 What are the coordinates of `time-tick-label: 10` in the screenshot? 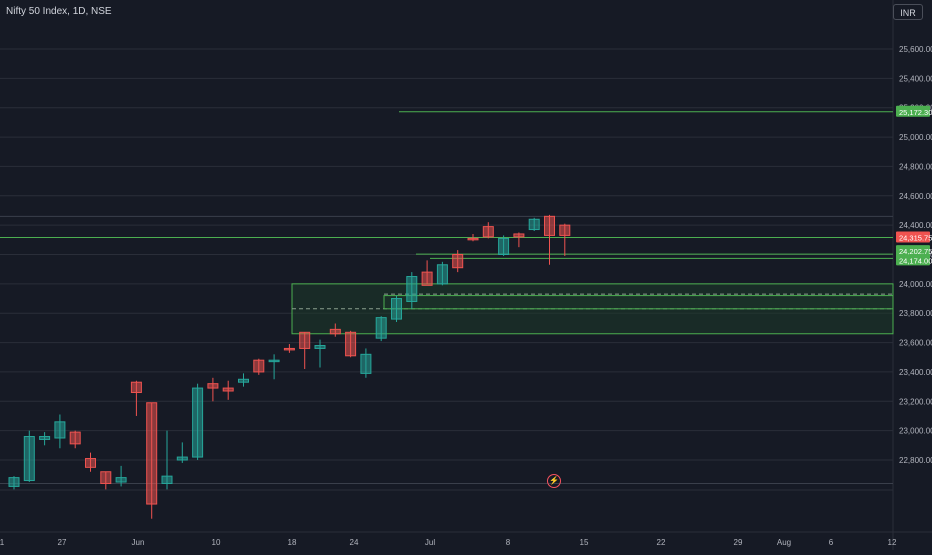 It's located at (216, 542).